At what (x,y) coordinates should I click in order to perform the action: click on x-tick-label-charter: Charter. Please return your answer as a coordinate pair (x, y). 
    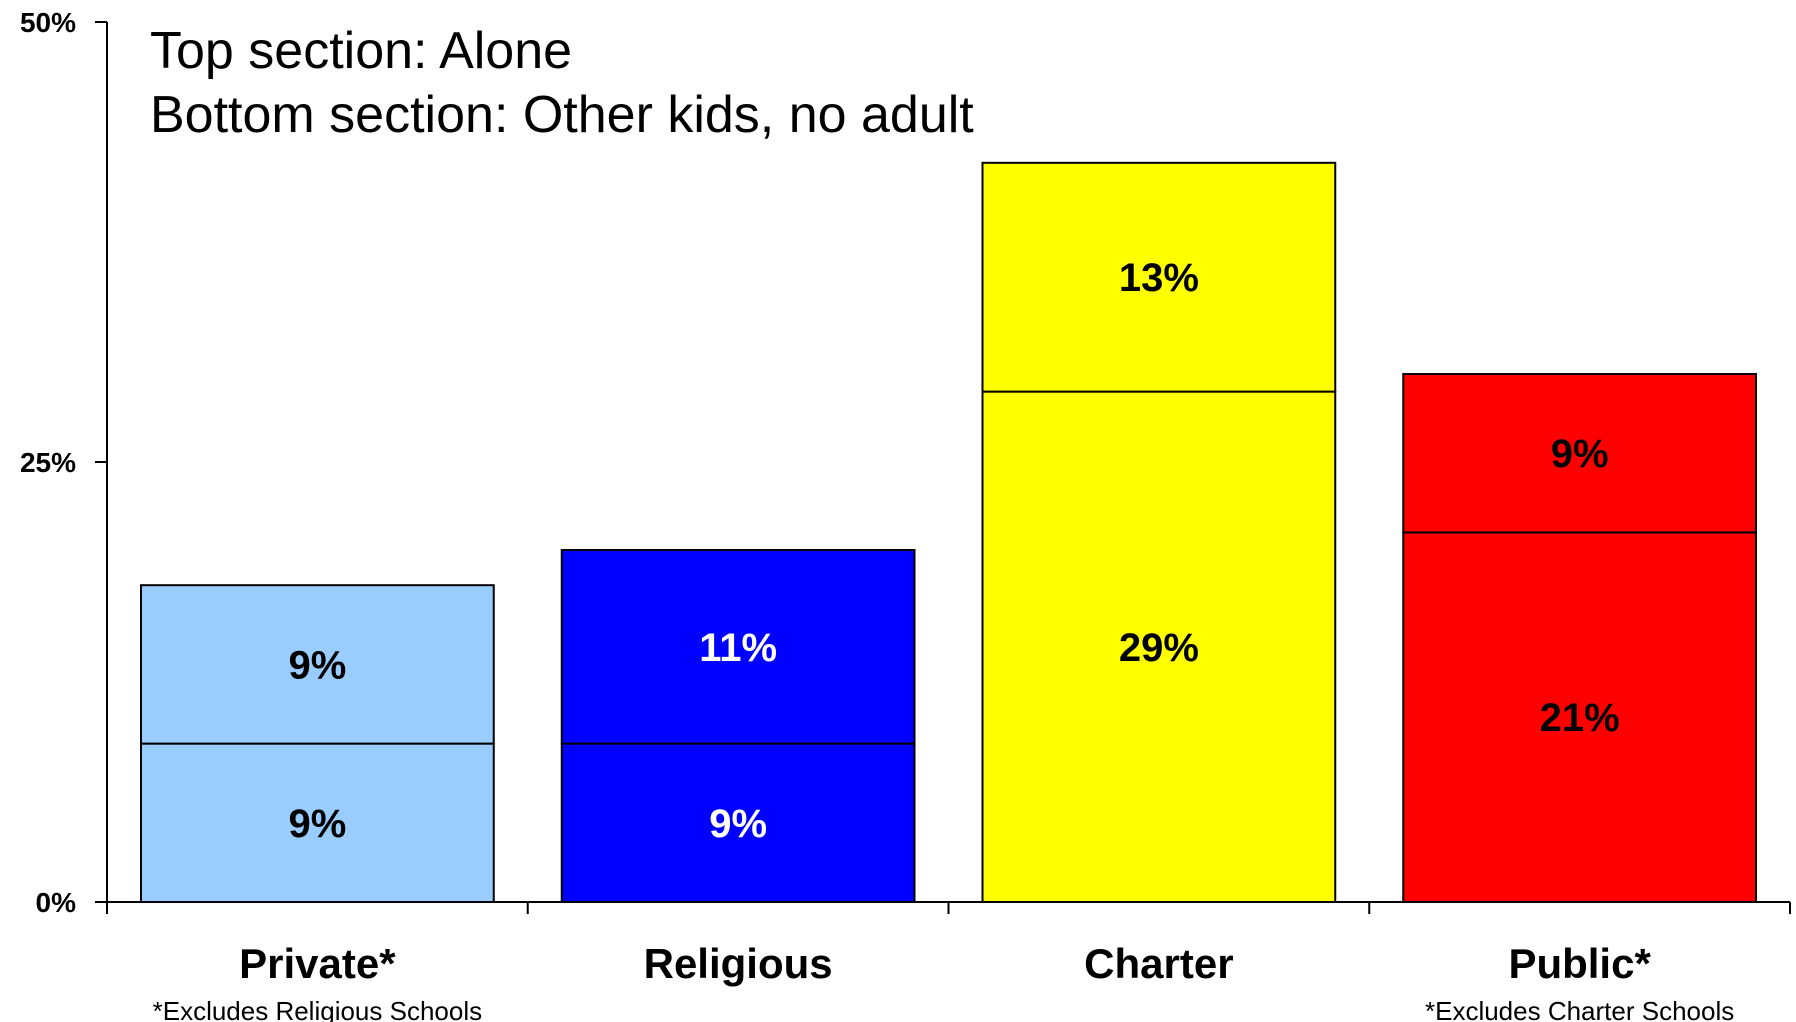
    Looking at the image, I should click on (1158, 963).